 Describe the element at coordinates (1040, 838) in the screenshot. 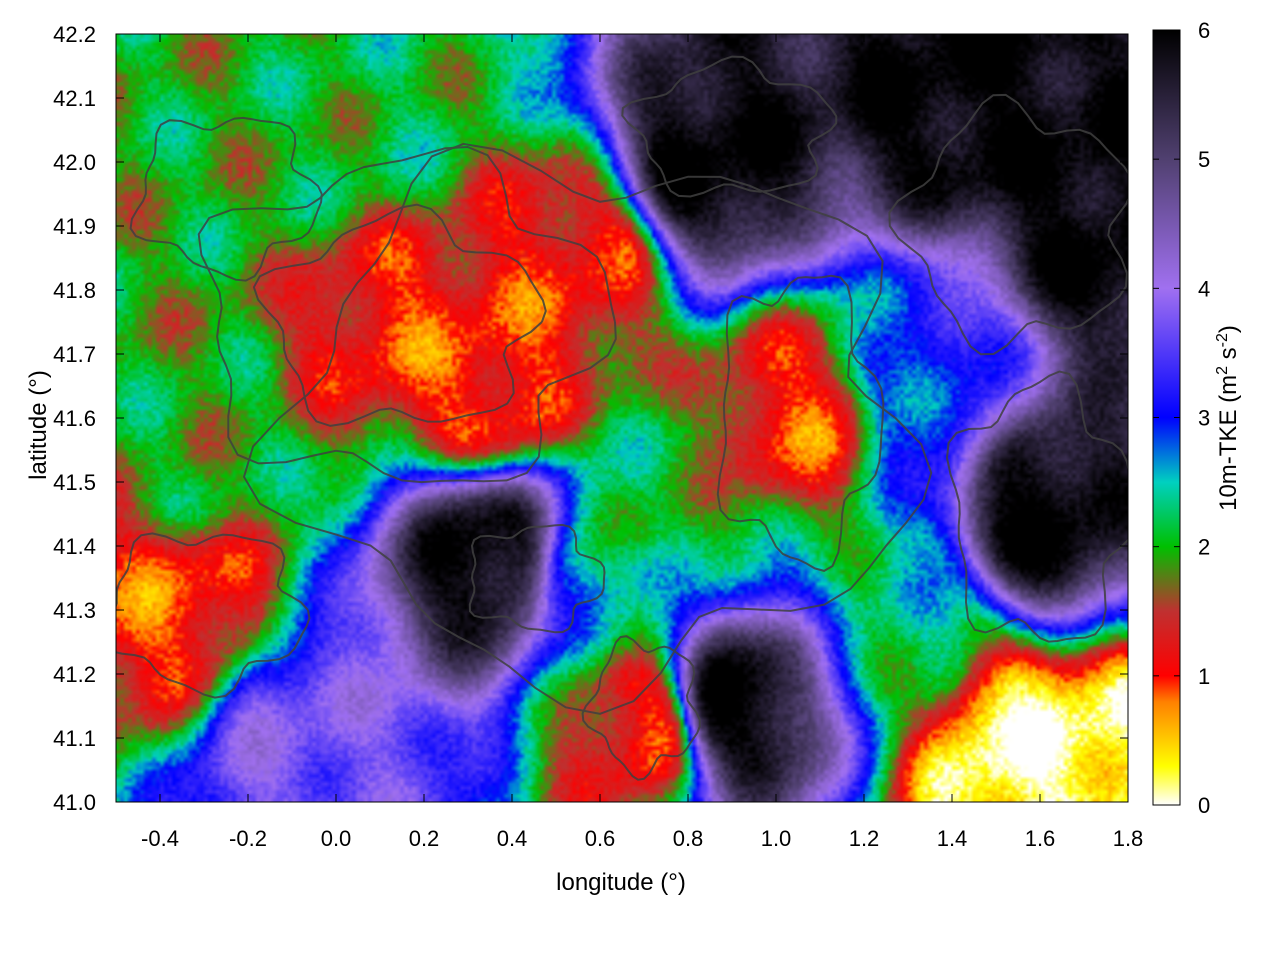

I see `x-tick-label: 1.6` at that location.